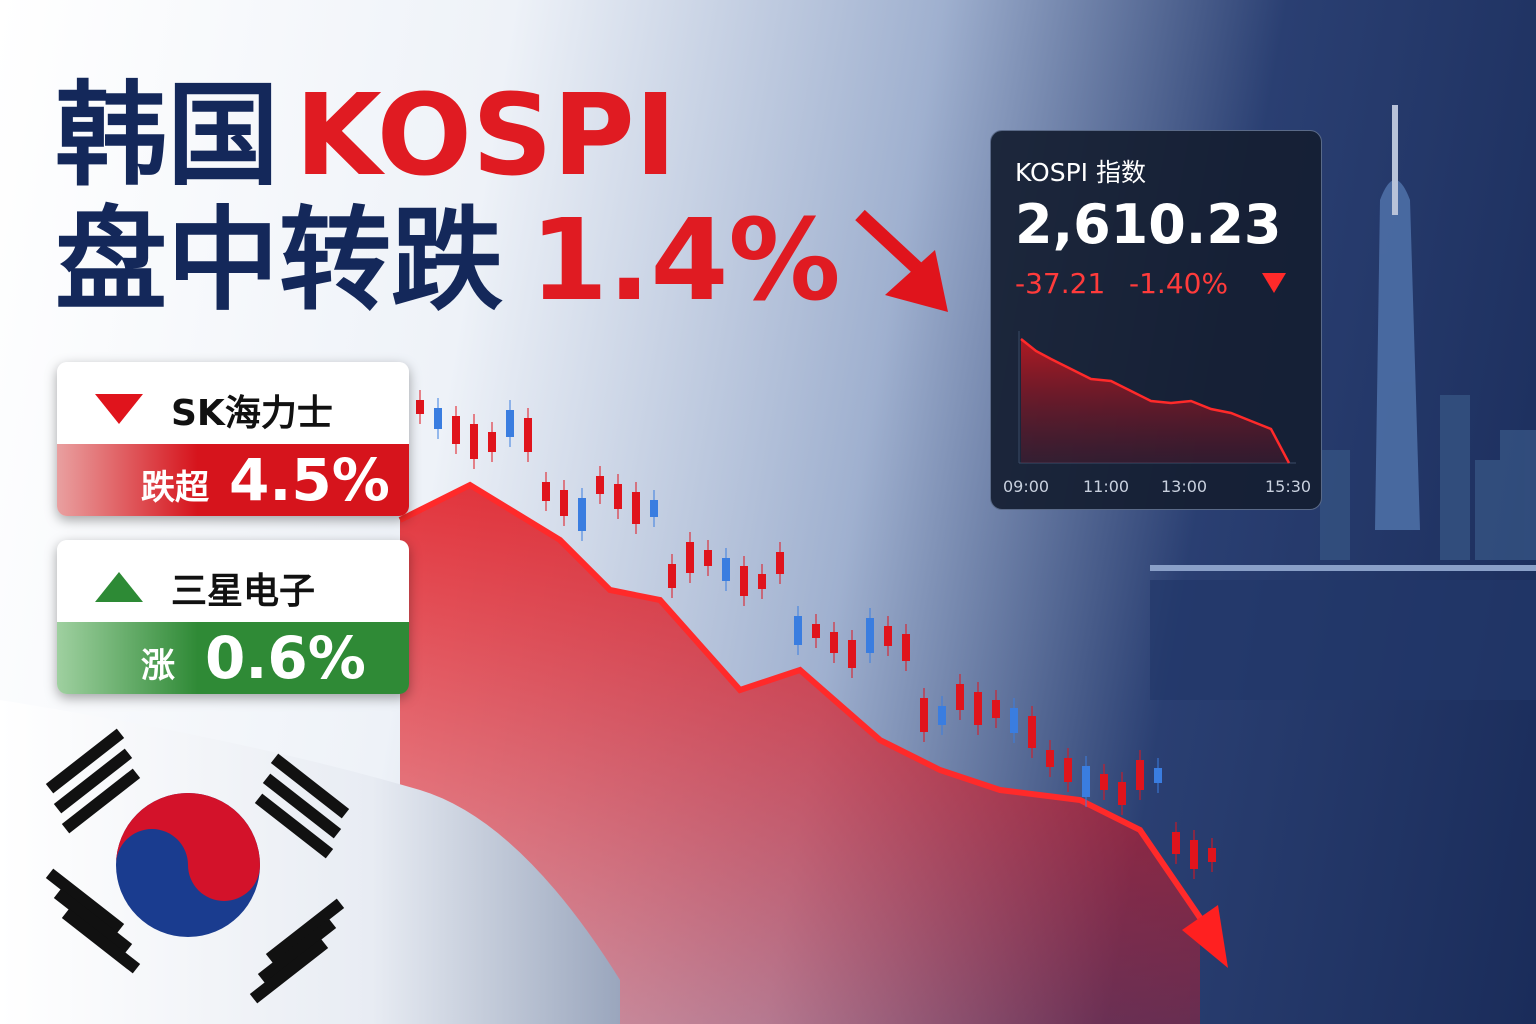  What do you see at coordinates (1157, 397) in the screenshot?
I see `mini-chart` at bounding box center [1157, 397].